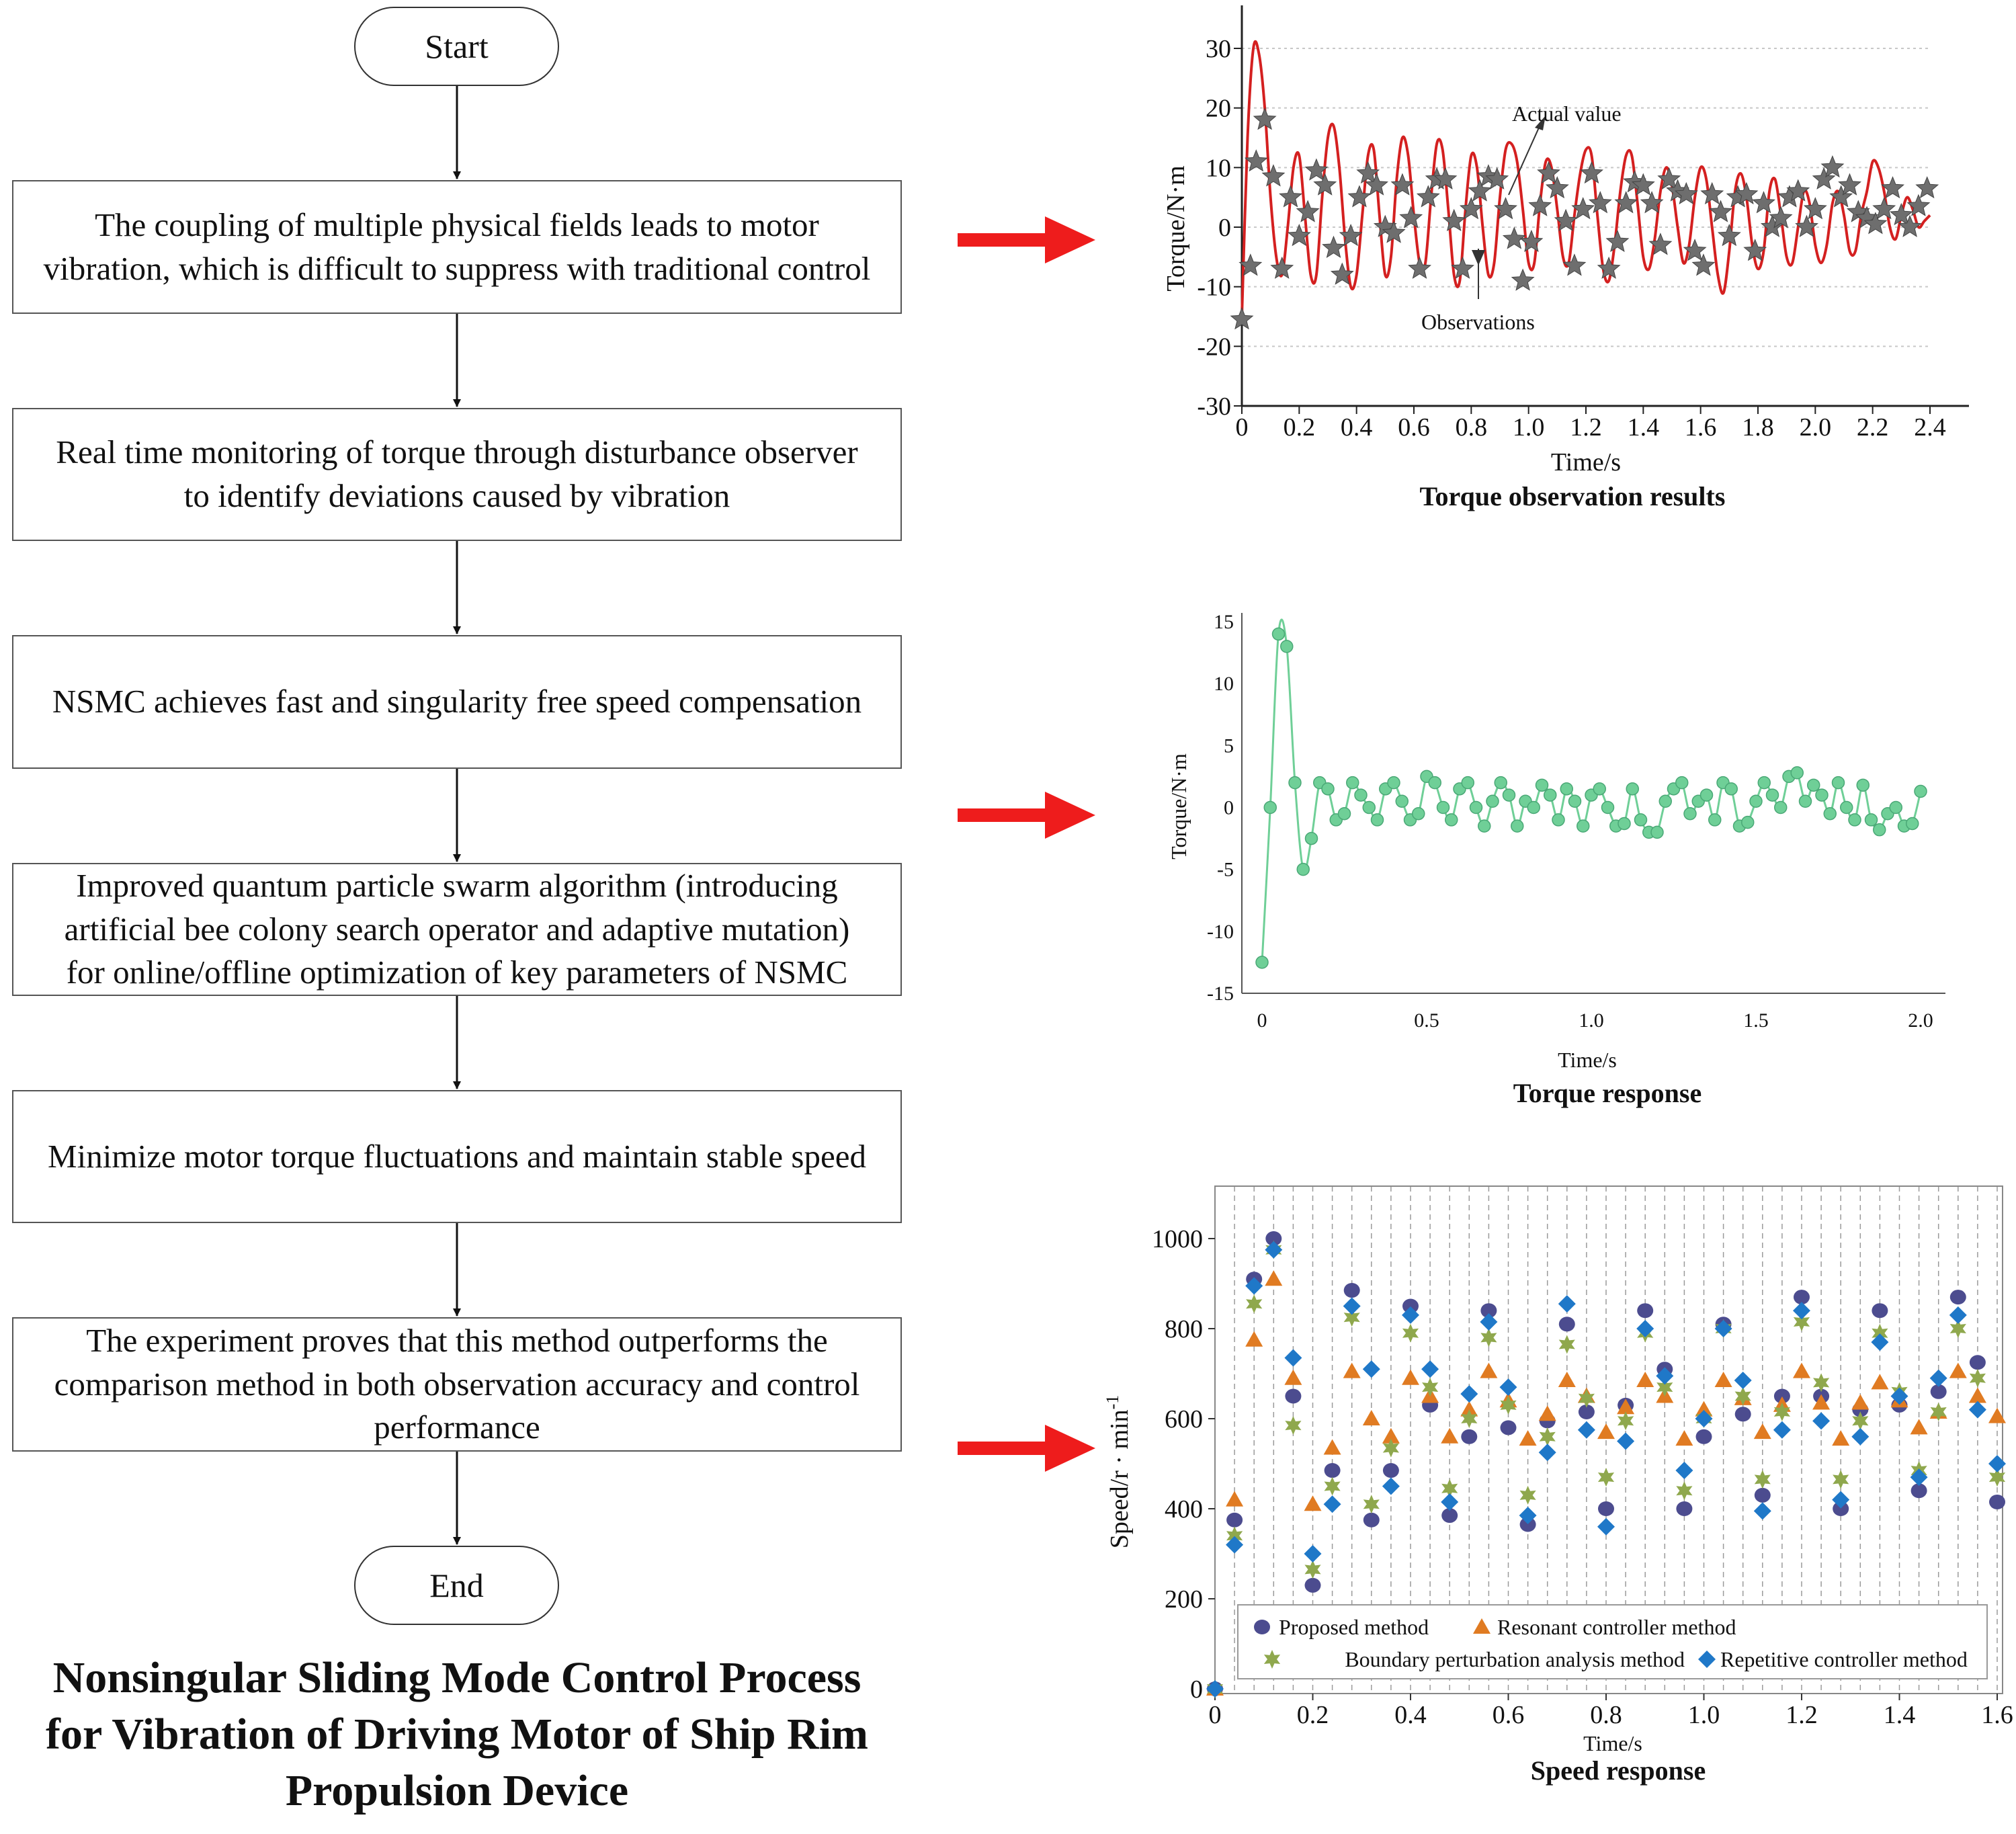 The width and height of the screenshot is (2016, 1834). I want to click on y-tick-label: -10, so click(1220, 932).